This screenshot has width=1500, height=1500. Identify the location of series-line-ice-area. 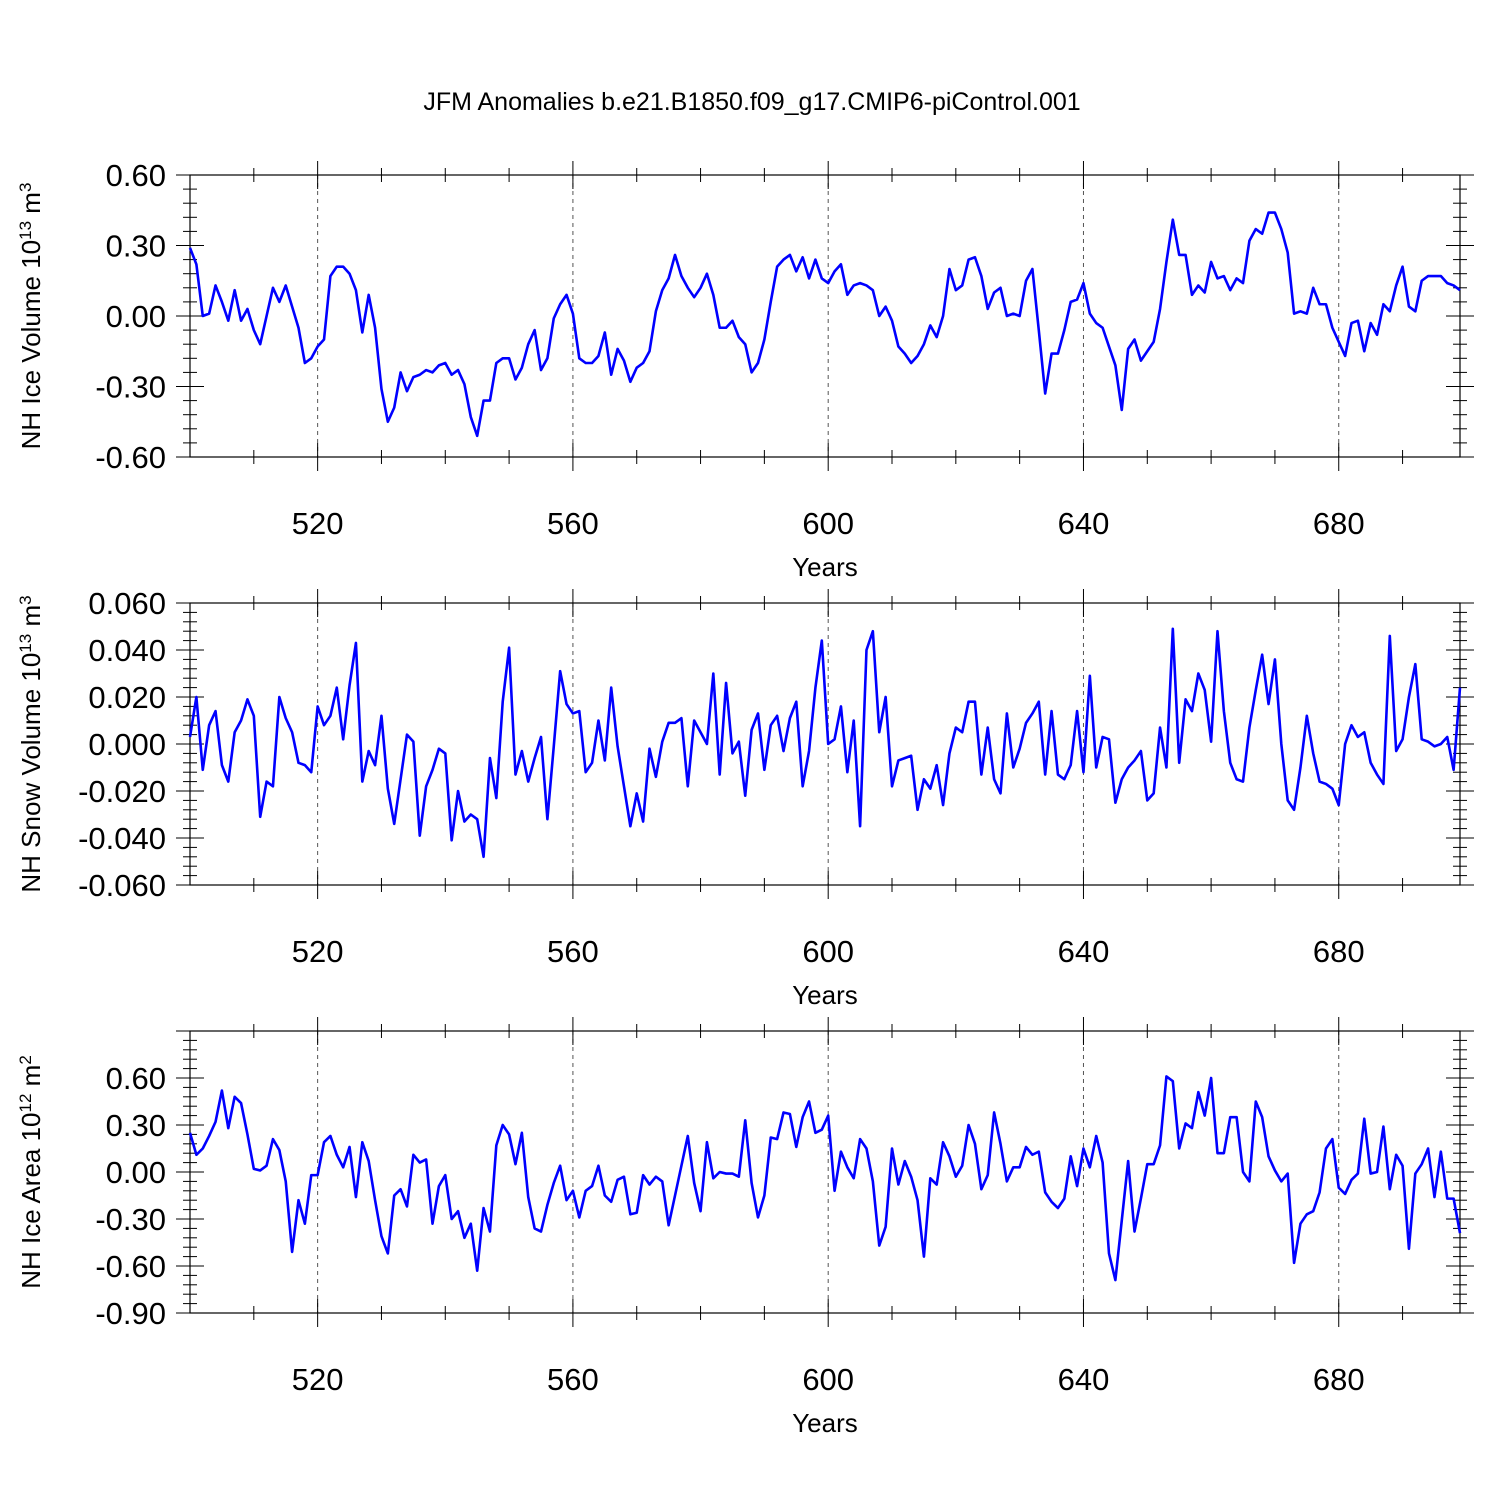
(825, 1178).